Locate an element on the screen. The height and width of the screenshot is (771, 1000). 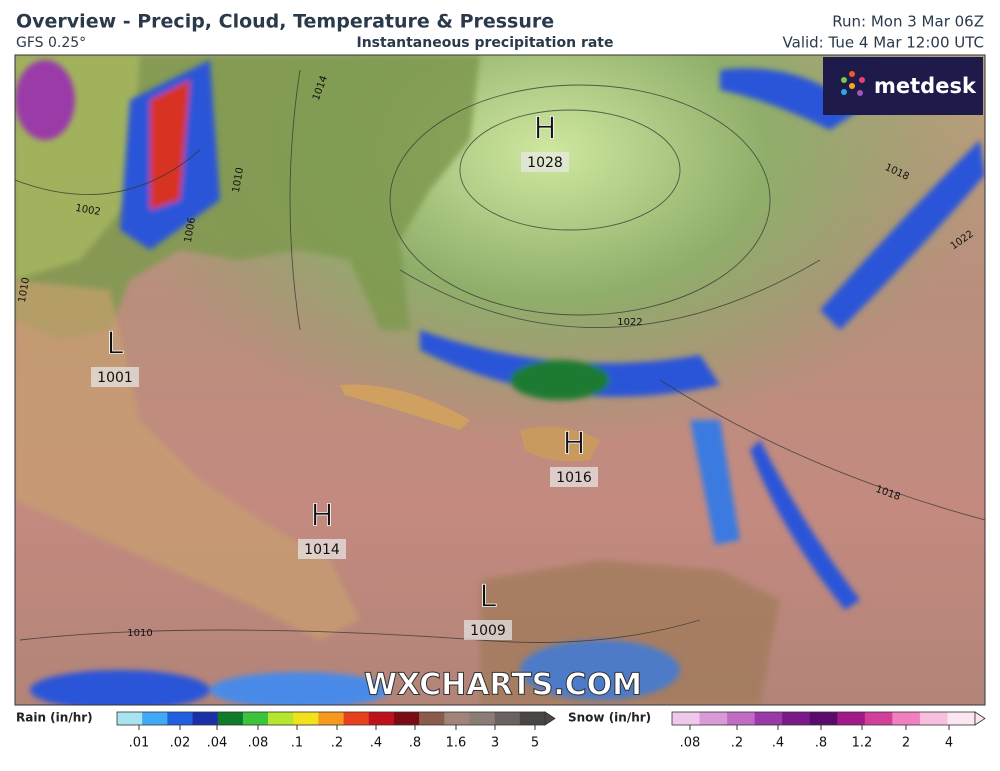
legend-tick-label: 1.6 is located at coordinates (456, 743).